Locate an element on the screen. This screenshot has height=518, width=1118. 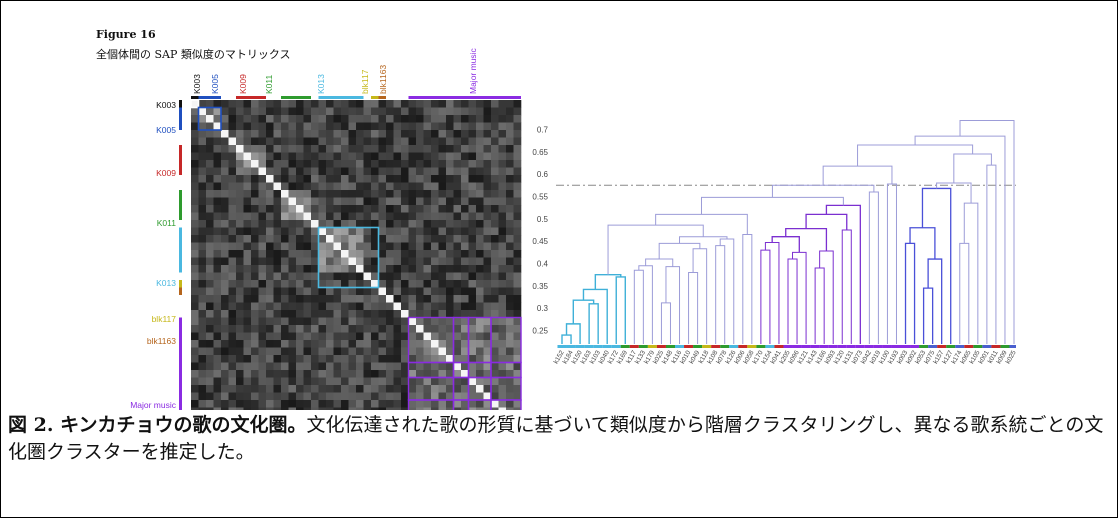
leaf-color-bar is located at coordinates (878, 346).